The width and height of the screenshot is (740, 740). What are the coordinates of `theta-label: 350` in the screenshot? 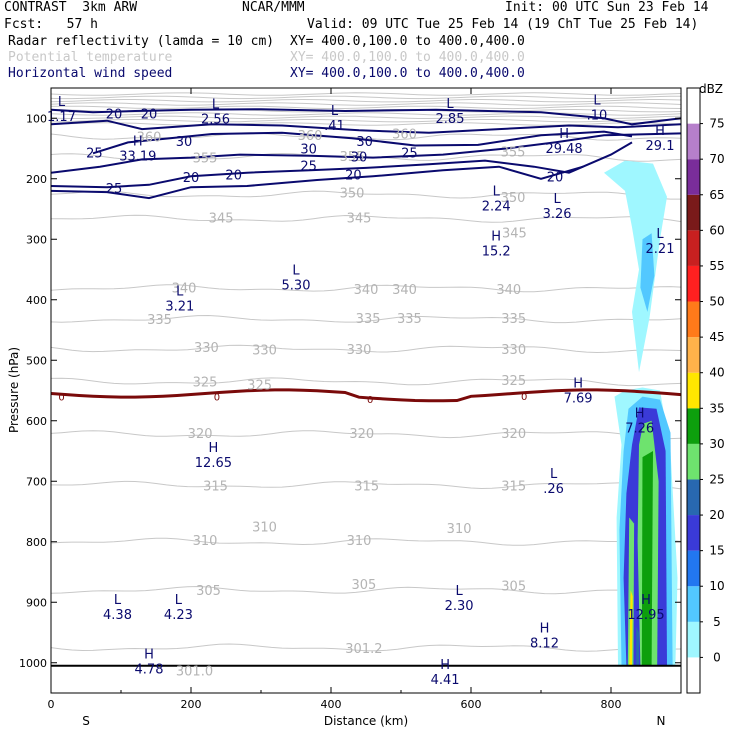 It's located at (513, 198).